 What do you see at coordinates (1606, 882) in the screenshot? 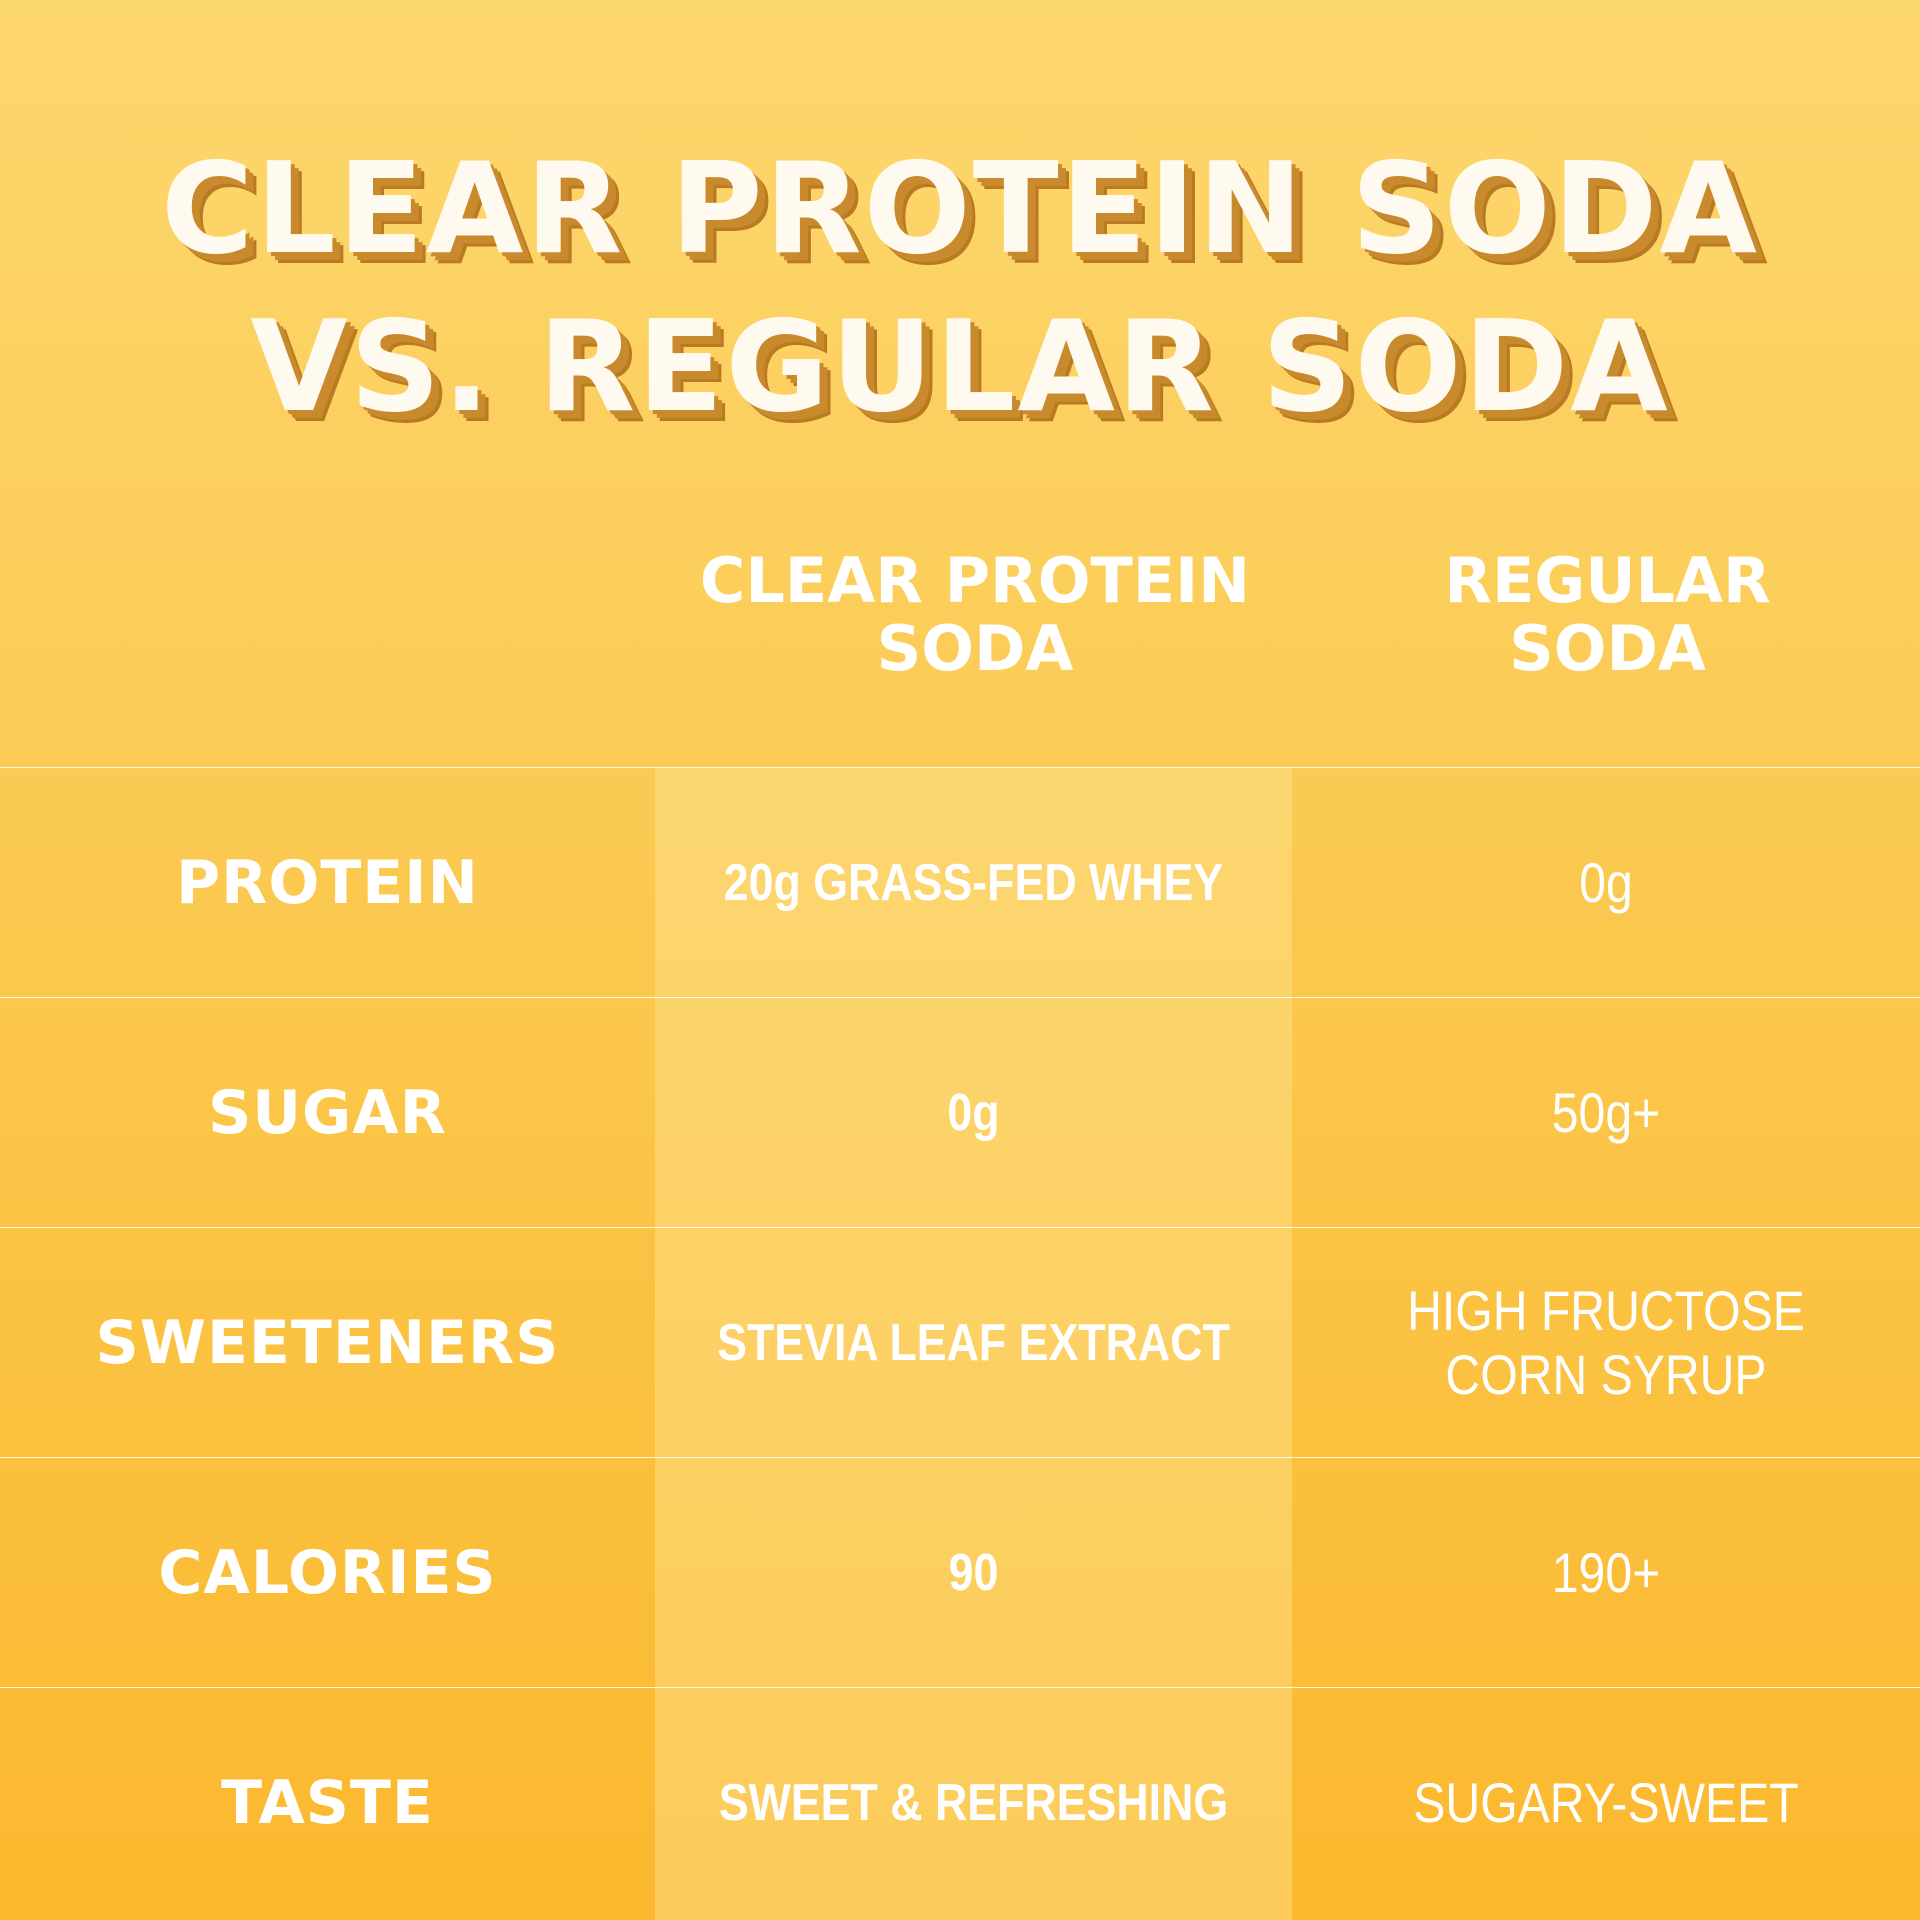
I see `regular-soda-value: 0g` at bounding box center [1606, 882].